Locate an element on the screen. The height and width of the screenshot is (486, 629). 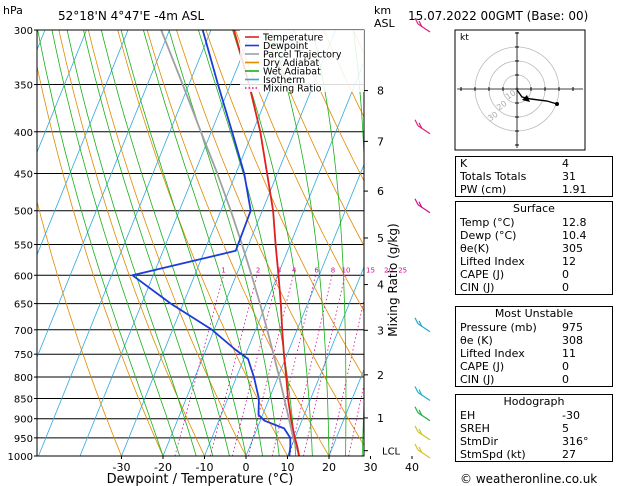
legend-label: Dewpoint is located at coordinates (285, 46).